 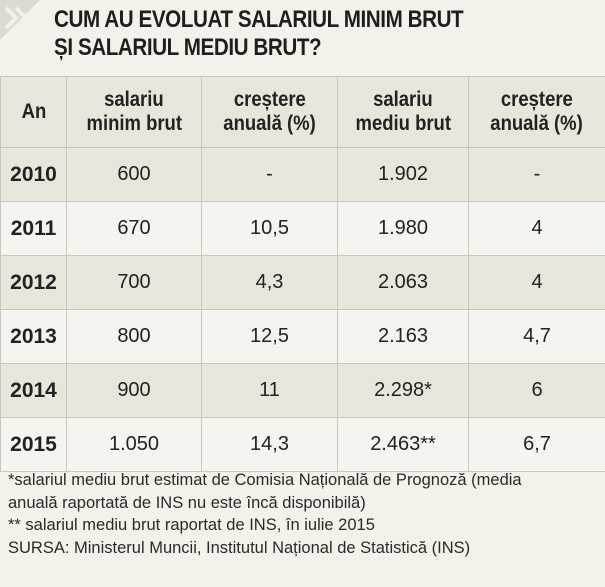 I want to click on table-row: 2014 900 11 2.298* 6, so click(x=302, y=390).